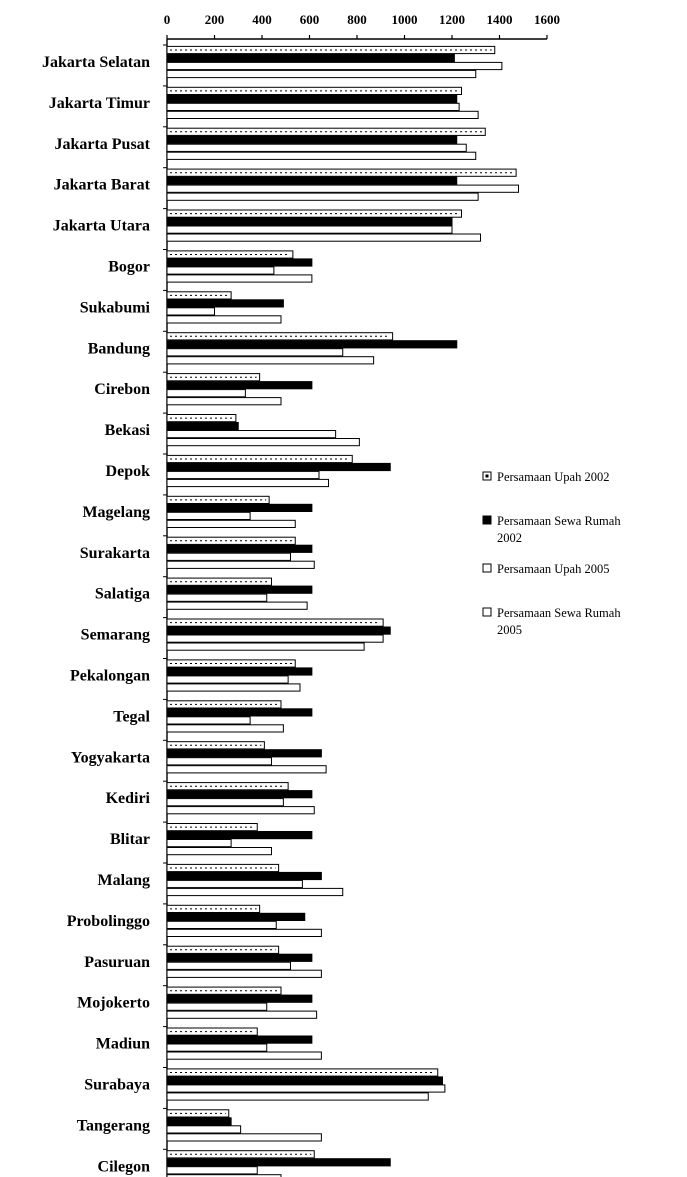  Describe the element at coordinates (96, 62) in the screenshot. I see `category-label-jakarta-selatan: Jakarta Selatan` at that location.